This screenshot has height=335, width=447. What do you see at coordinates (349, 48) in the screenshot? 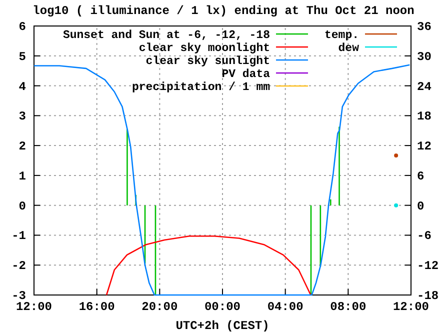
I see `legend-label: dew` at bounding box center [349, 48].